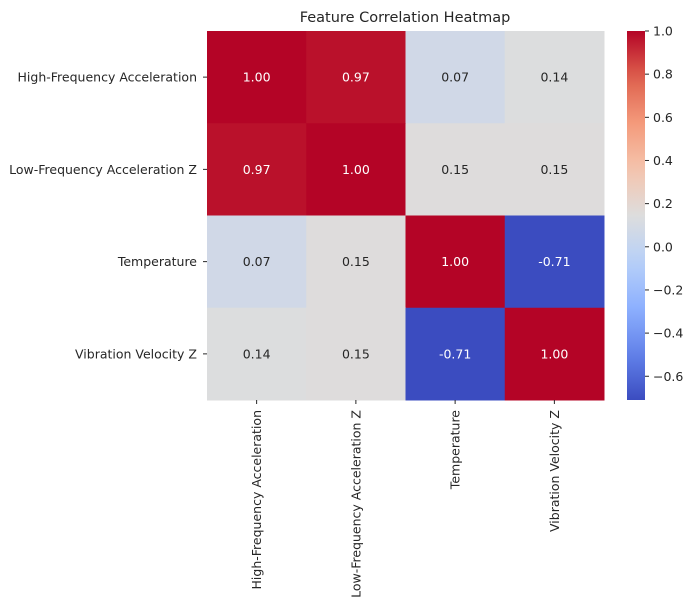 This screenshot has height=607, width=694. Describe the element at coordinates (663, 31) in the screenshot. I see `colorbar-tick-label: 1.0` at that location.